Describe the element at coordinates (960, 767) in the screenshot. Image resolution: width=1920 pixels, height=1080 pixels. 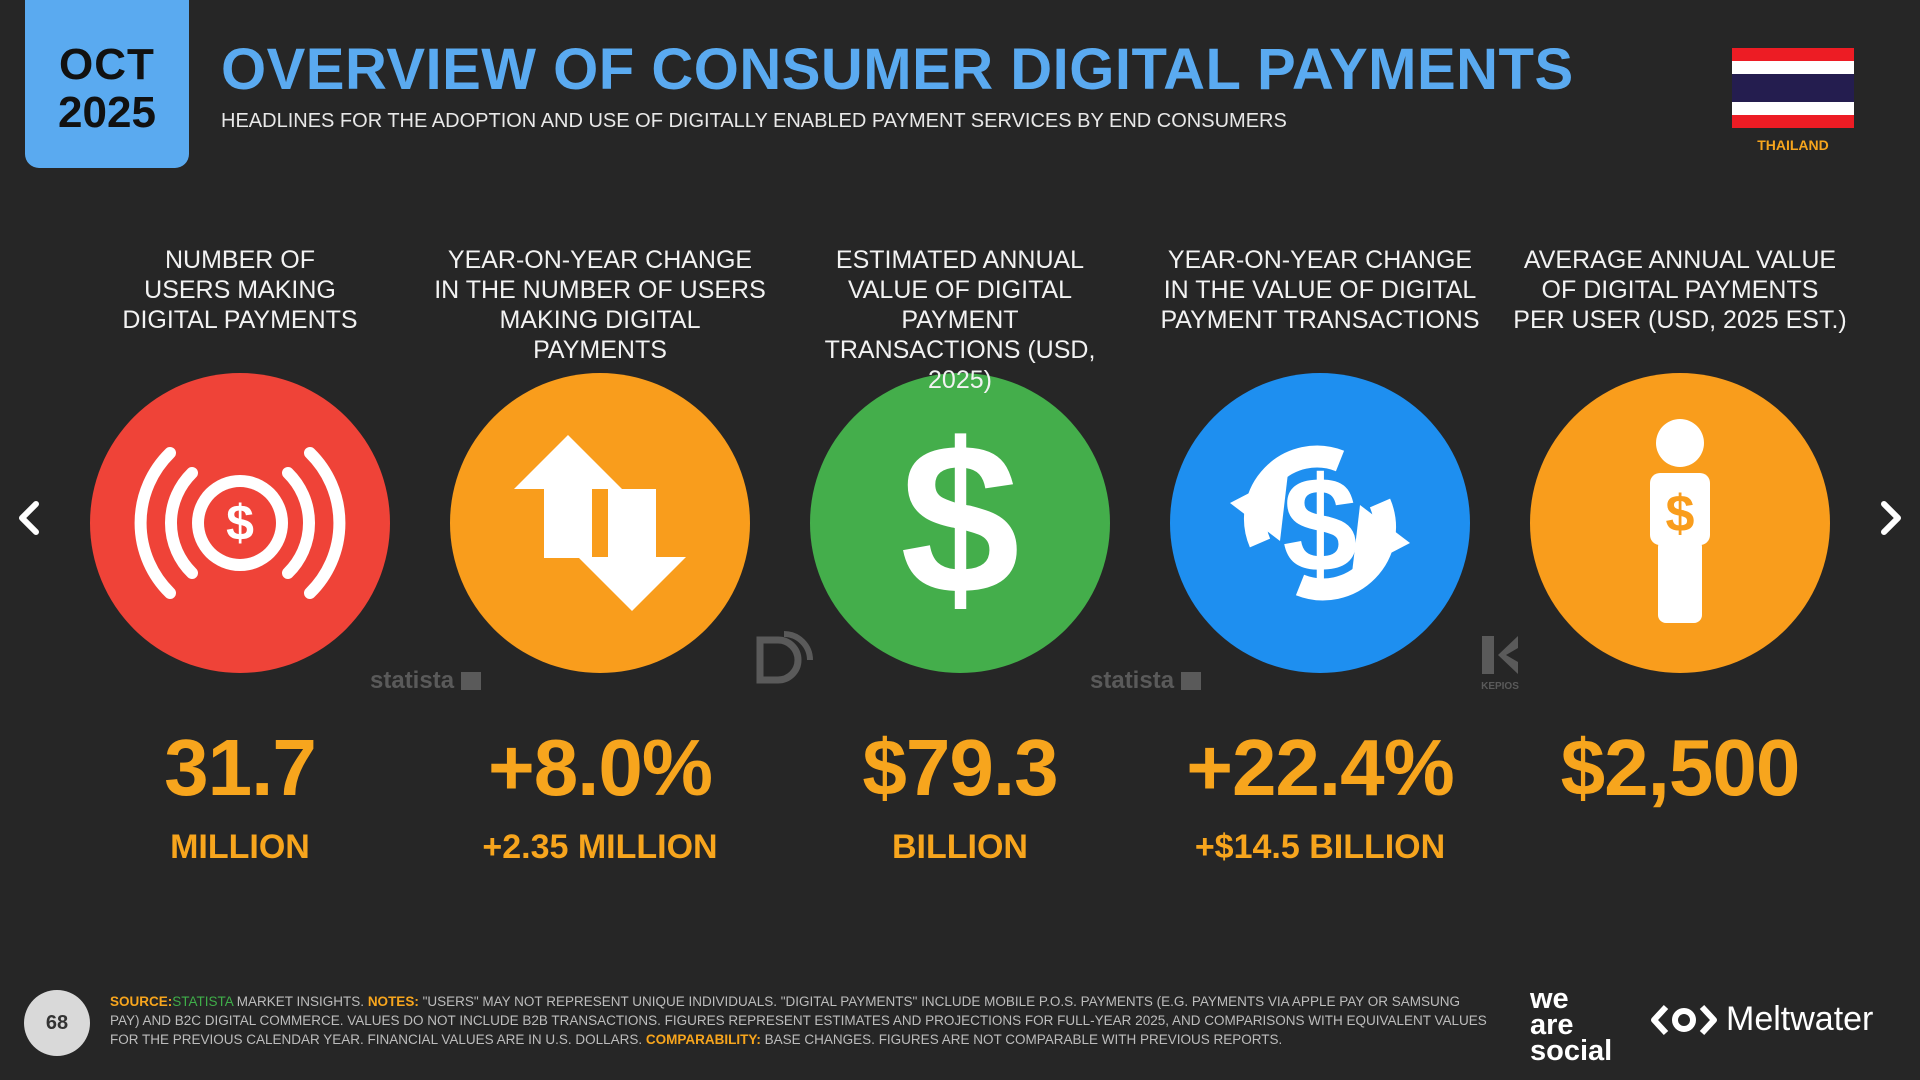
I see `stat-value: $79.3` at that location.